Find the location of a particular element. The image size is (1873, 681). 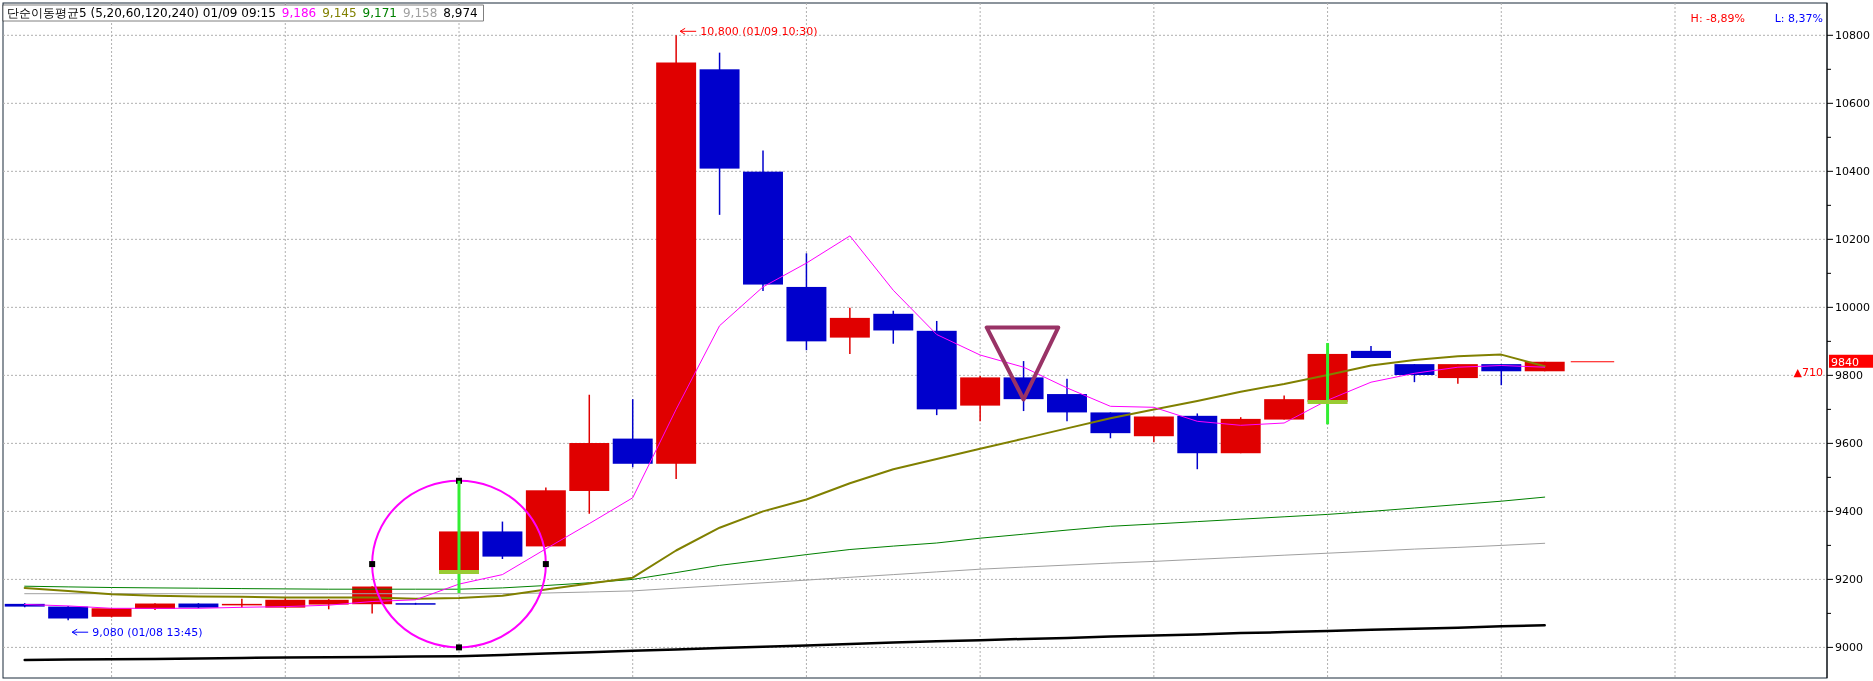

y-tick-label: 10800 is located at coordinates (1852, 36).